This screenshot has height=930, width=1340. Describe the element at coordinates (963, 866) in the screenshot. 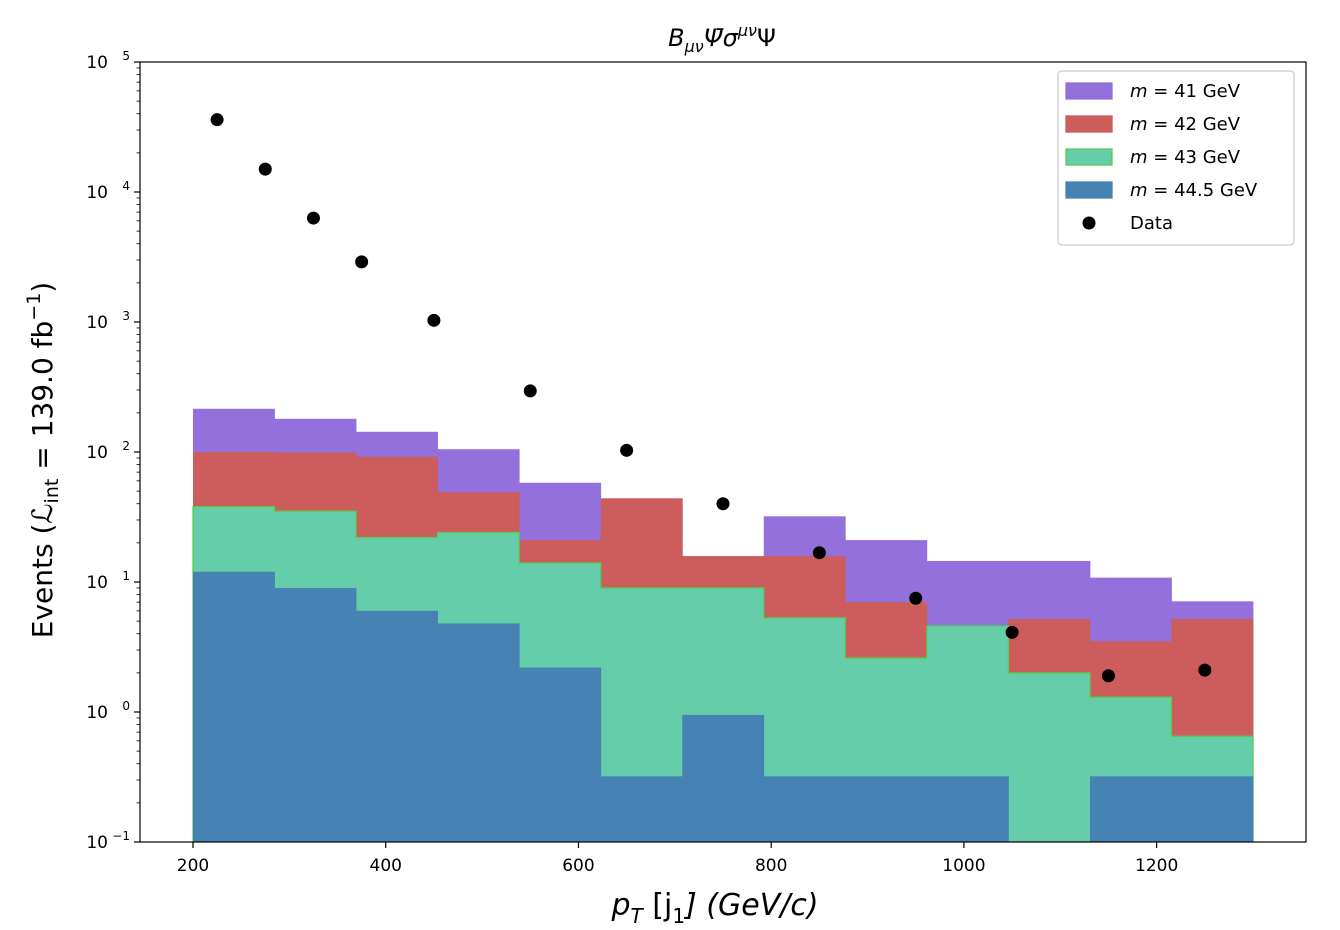

I see `x-tick-label-1000: 1000` at that location.